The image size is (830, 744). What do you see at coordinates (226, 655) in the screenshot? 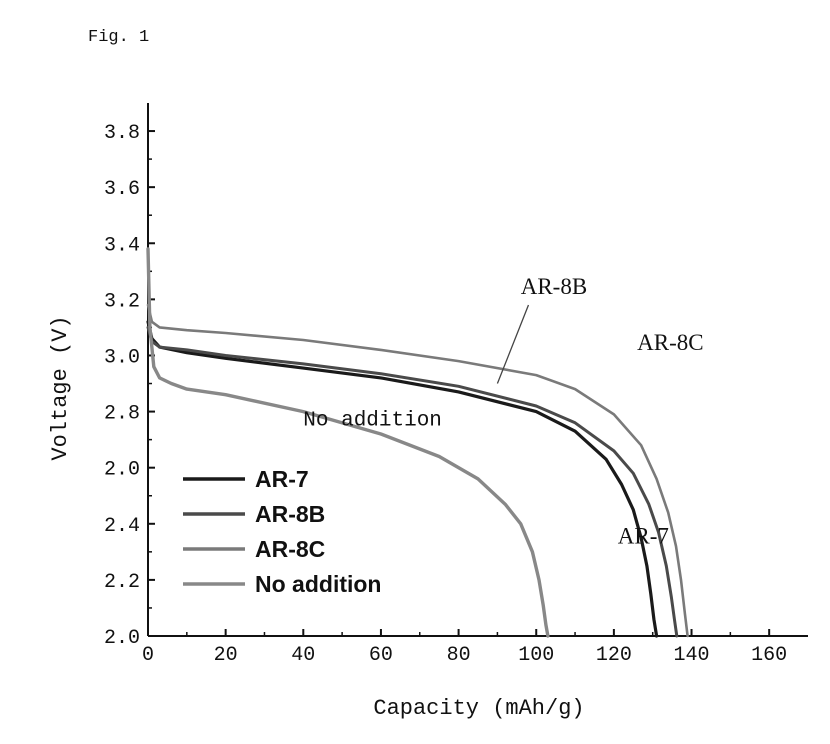
I see `x-tick-label: 20` at bounding box center [226, 655].